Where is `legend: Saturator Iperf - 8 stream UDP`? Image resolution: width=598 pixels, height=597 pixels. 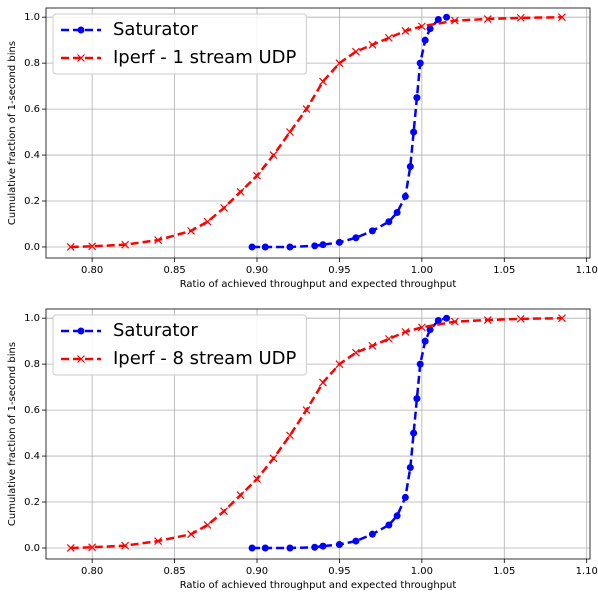 legend: Saturator Iperf - 8 stream UDP is located at coordinates (179, 345).